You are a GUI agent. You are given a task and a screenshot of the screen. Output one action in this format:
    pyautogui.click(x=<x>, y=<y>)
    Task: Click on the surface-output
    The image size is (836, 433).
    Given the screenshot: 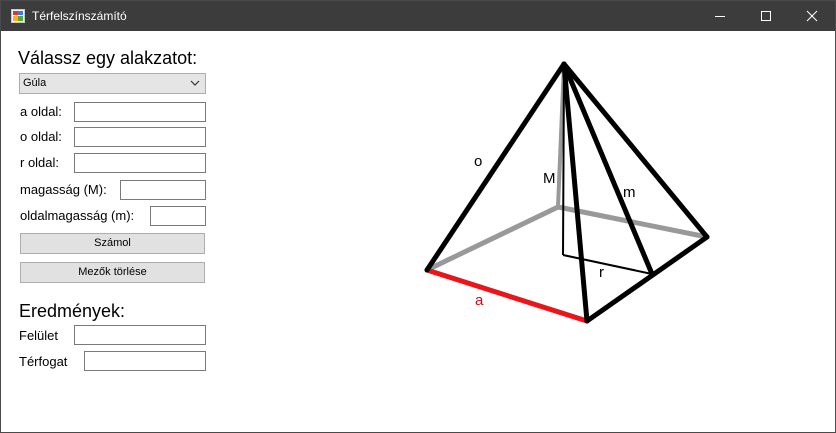 What is the action you would take?
    pyautogui.click(x=140, y=335)
    